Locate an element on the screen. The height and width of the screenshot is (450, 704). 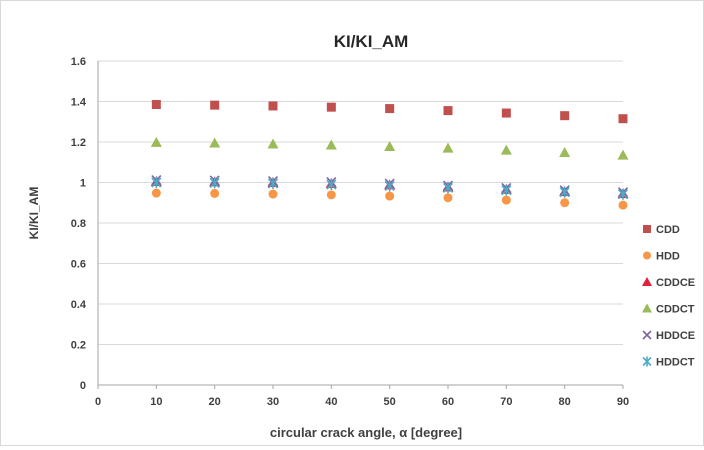
x-tick-label: 0 is located at coordinates (98, 402).